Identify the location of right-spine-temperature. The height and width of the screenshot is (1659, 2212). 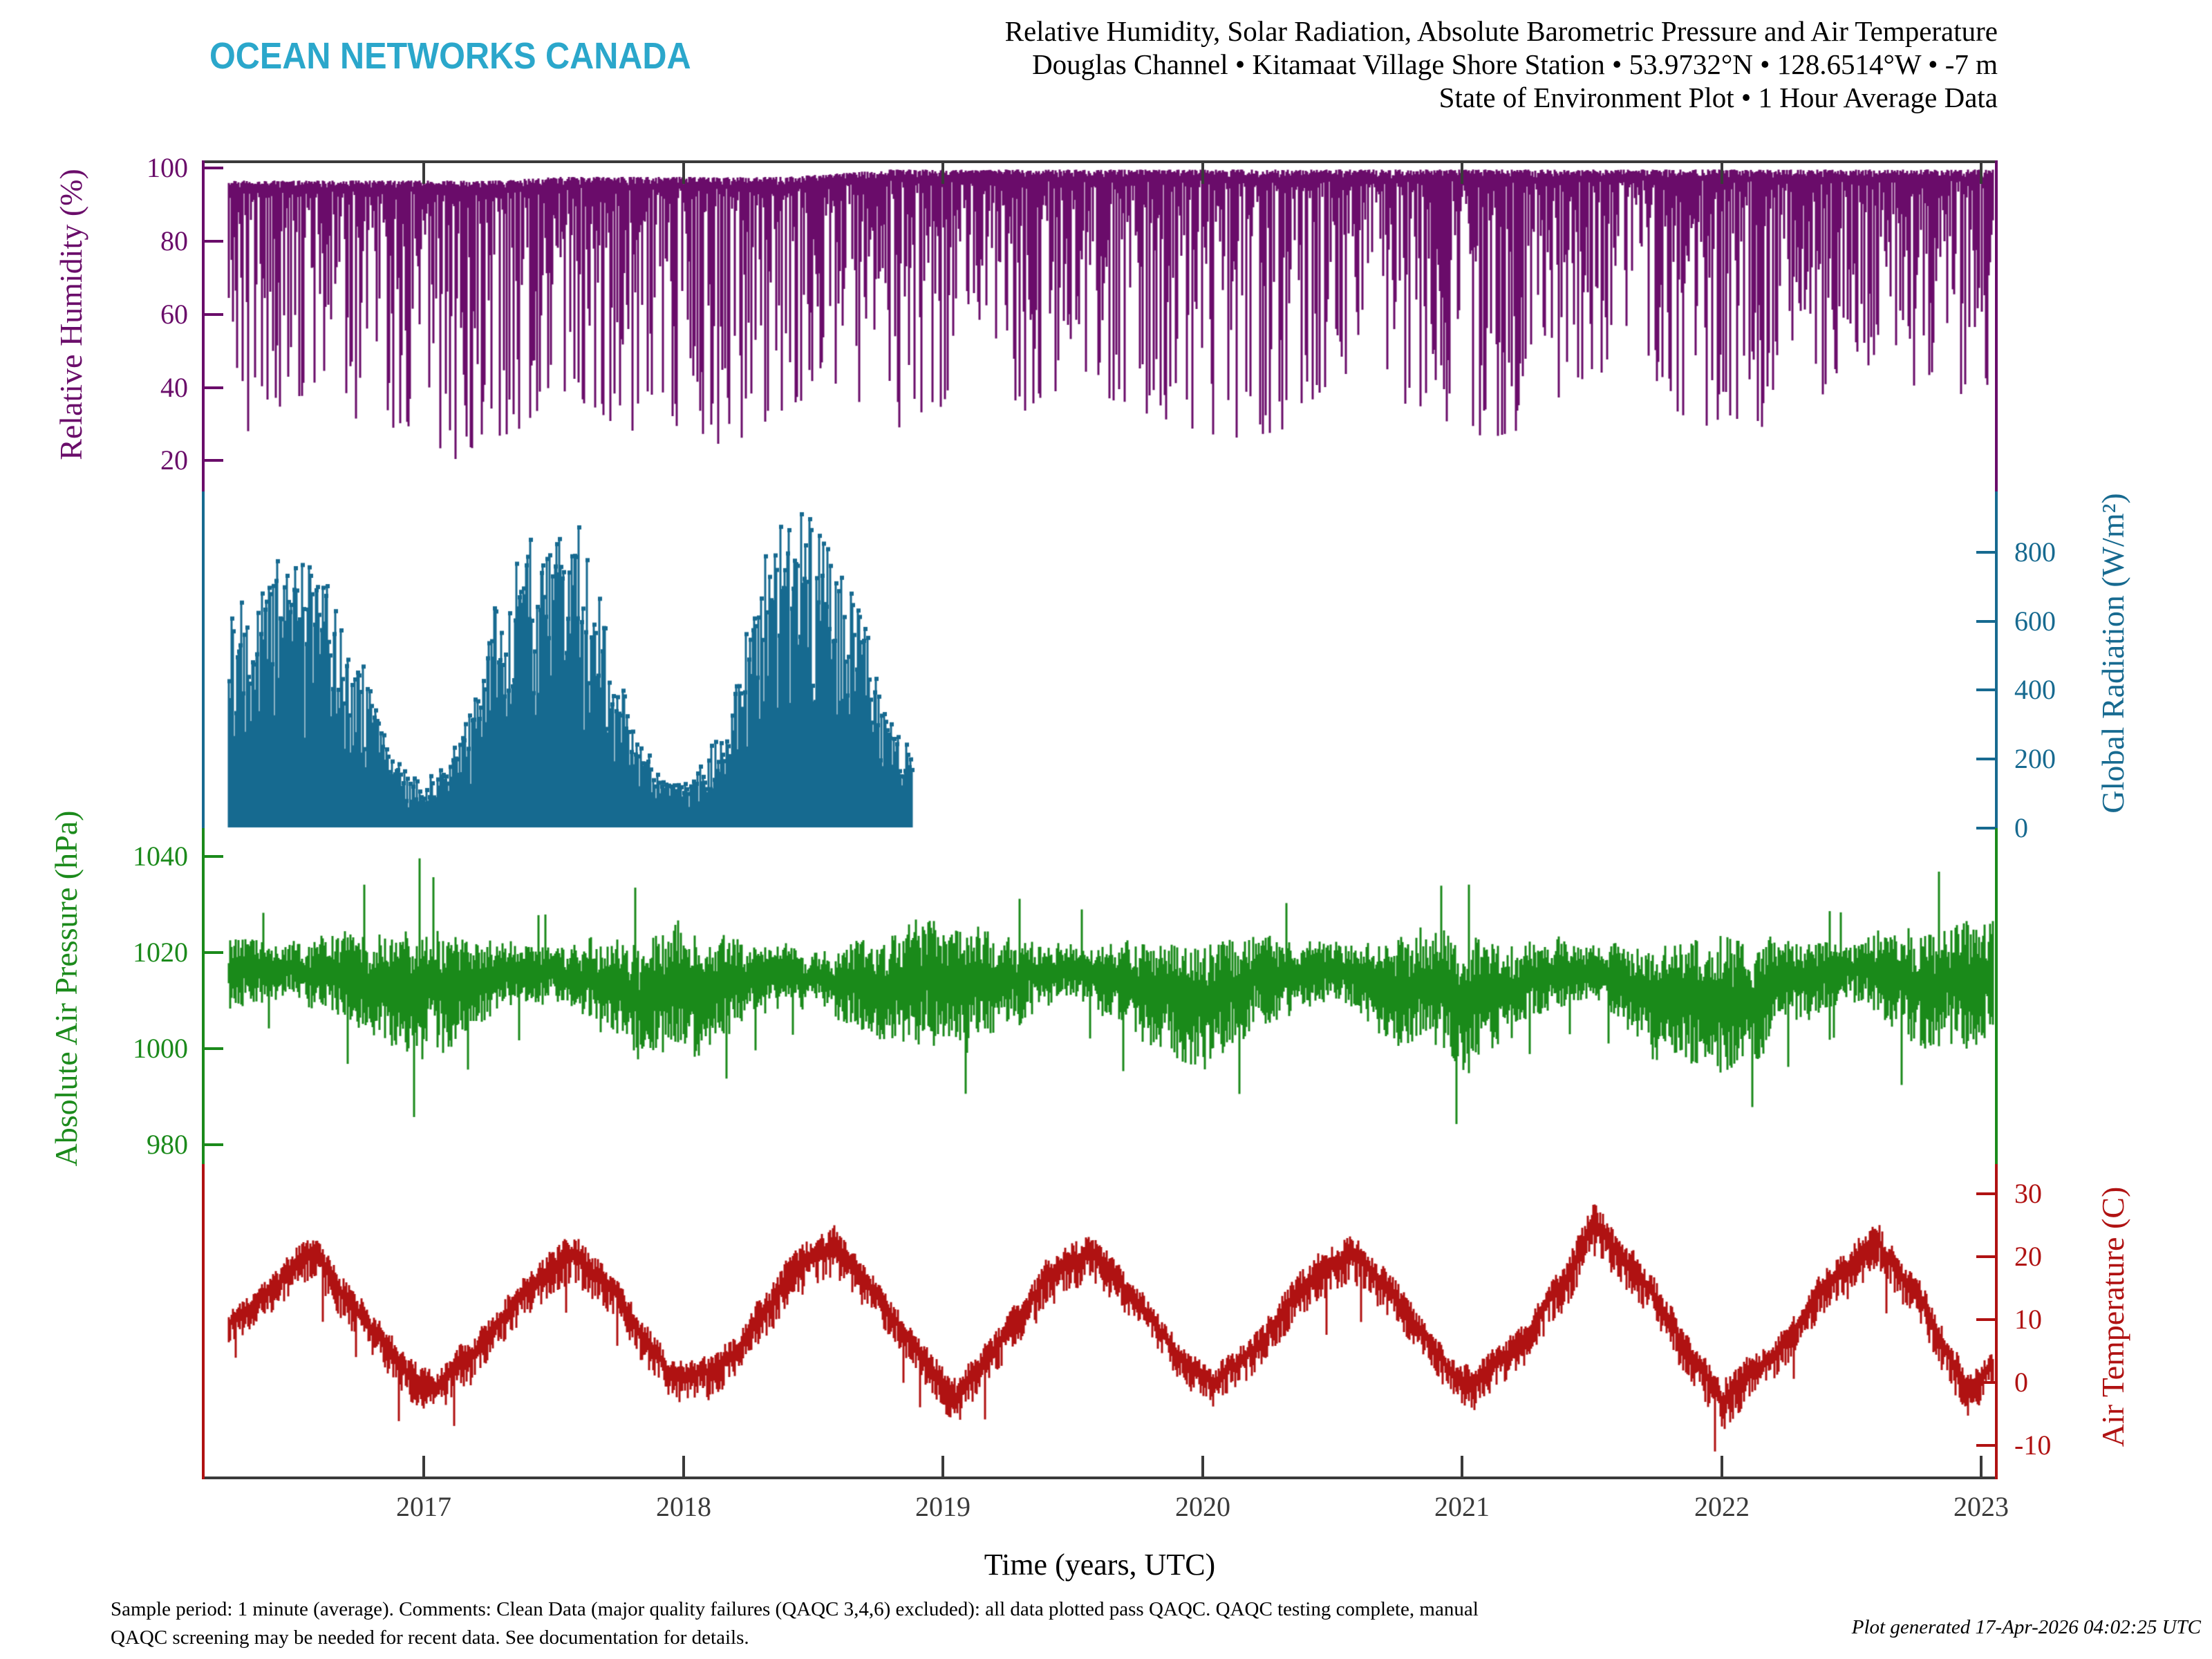
(1996, 1321).